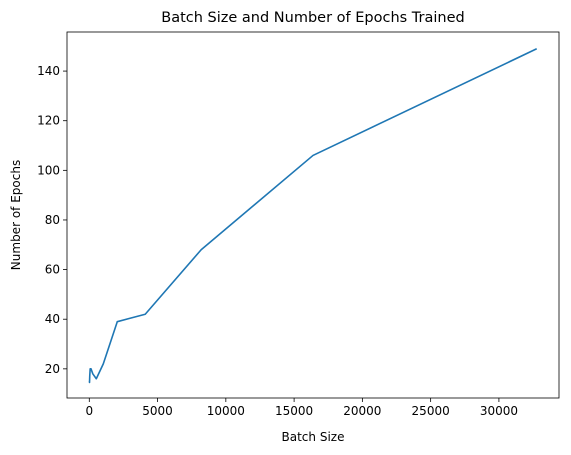  What do you see at coordinates (52, 319) in the screenshot?
I see `y-tick-label: 40` at bounding box center [52, 319].